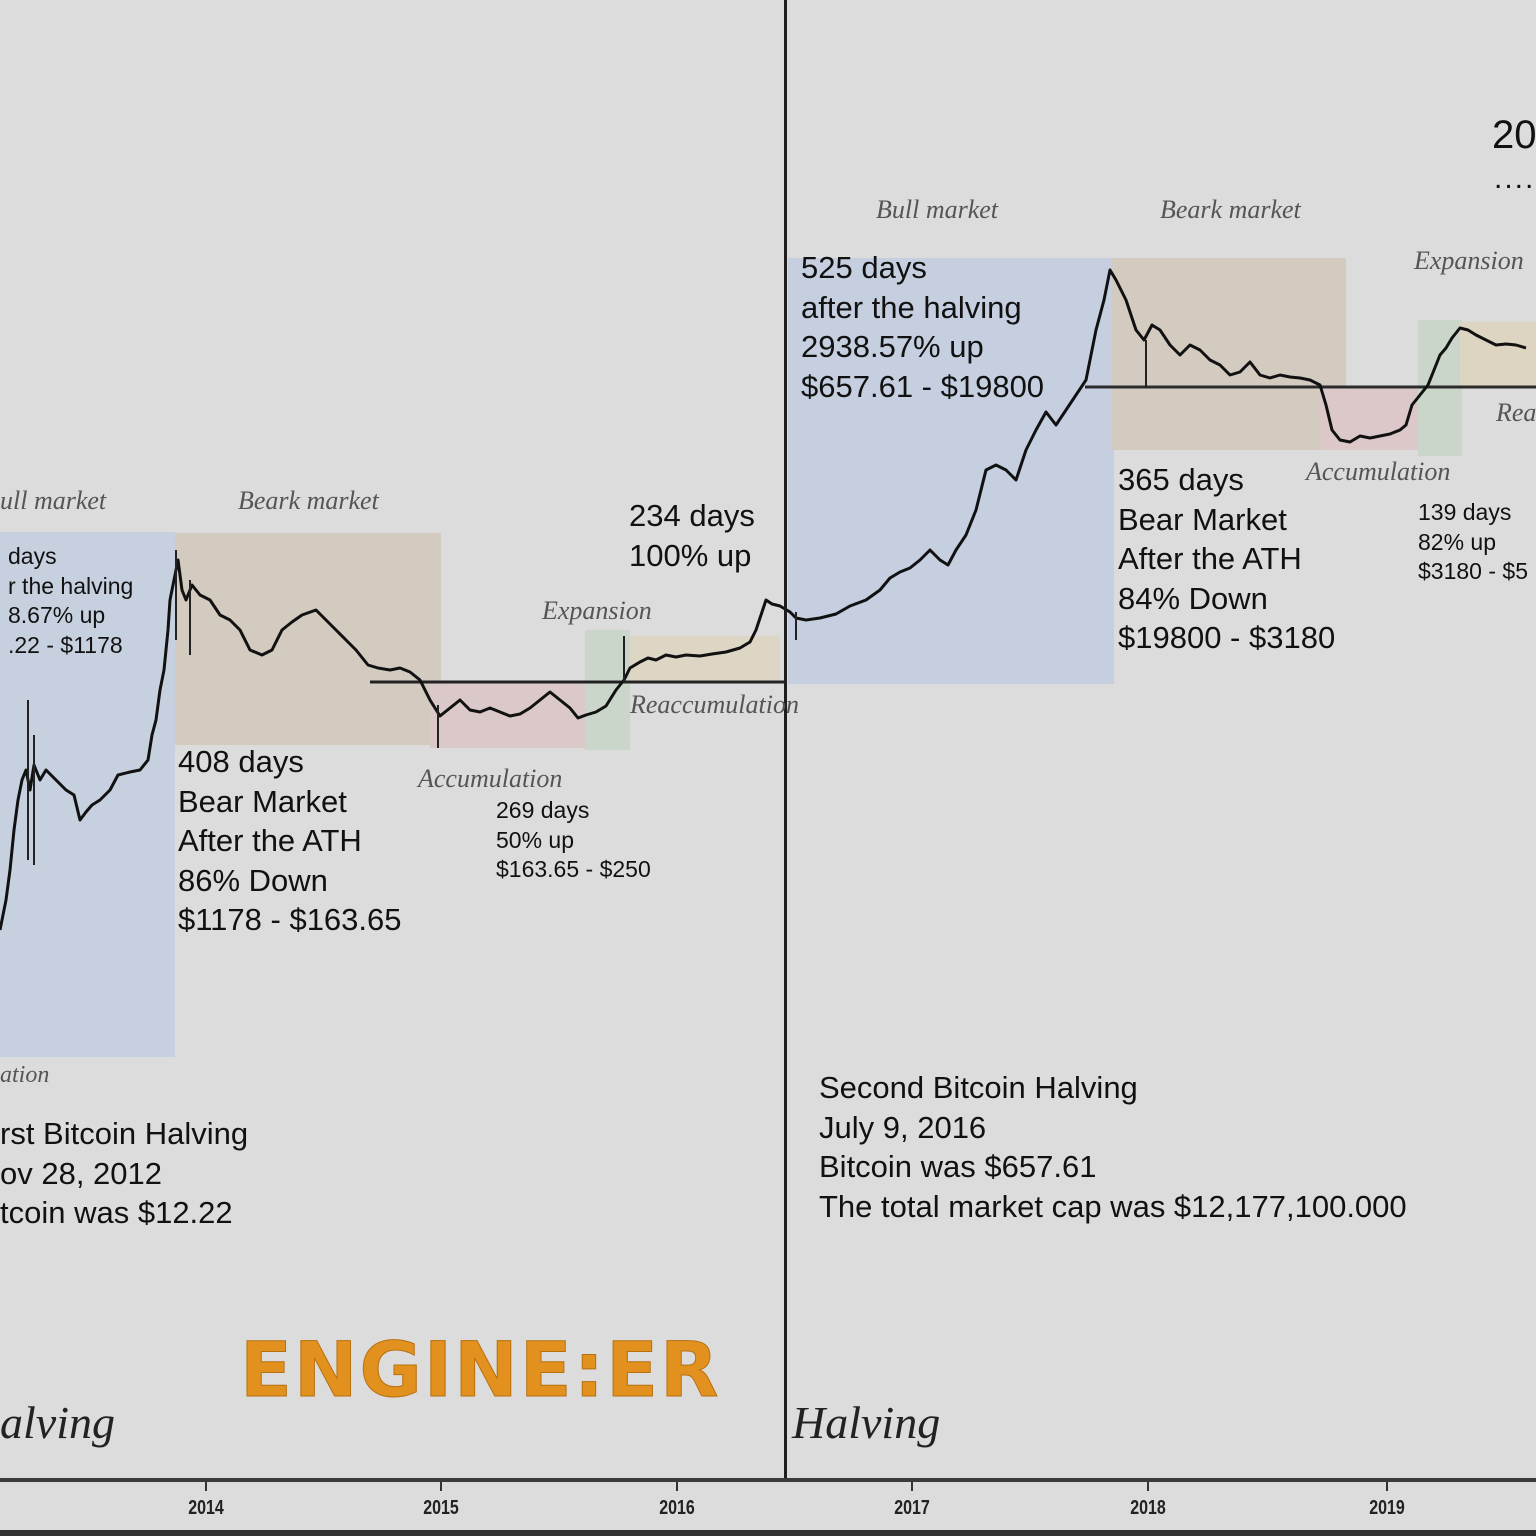 This screenshot has height=1536, width=1536. What do you see at coordinates (1230, 209) in the screenshot?
I see `phase-label-bear-2: Beark market` at bounding box center [1230, 209].